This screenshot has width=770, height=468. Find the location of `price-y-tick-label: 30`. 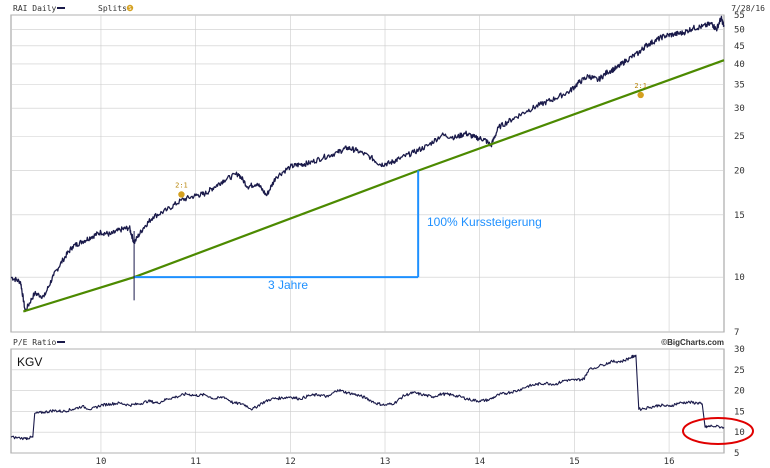

price-y-tick-label: 30 is located at coordinates (739, 109).